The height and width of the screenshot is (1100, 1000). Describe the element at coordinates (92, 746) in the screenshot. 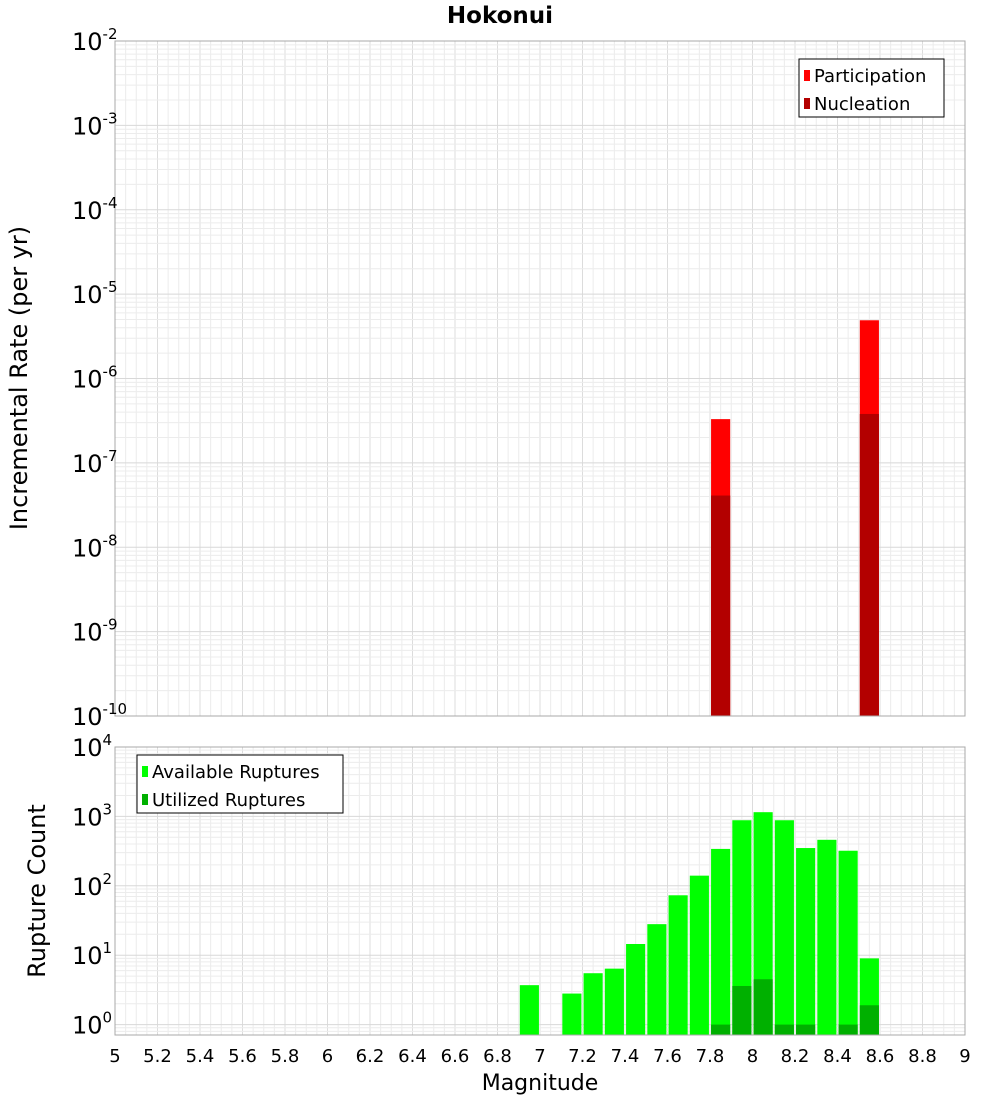

I see `bottom-y-tick-label: 10⁴` at that location.